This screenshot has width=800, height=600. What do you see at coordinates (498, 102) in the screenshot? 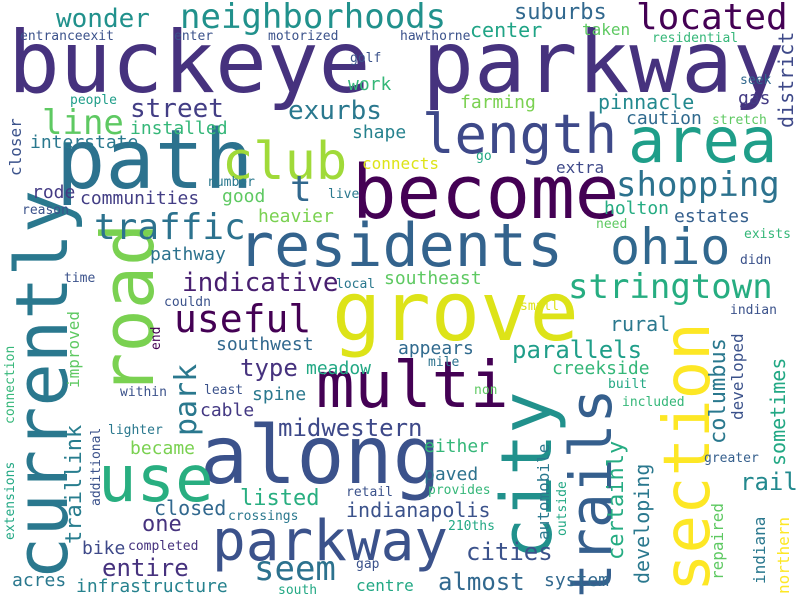
I see `word-farming: farming` at bounding box center [498, 102].